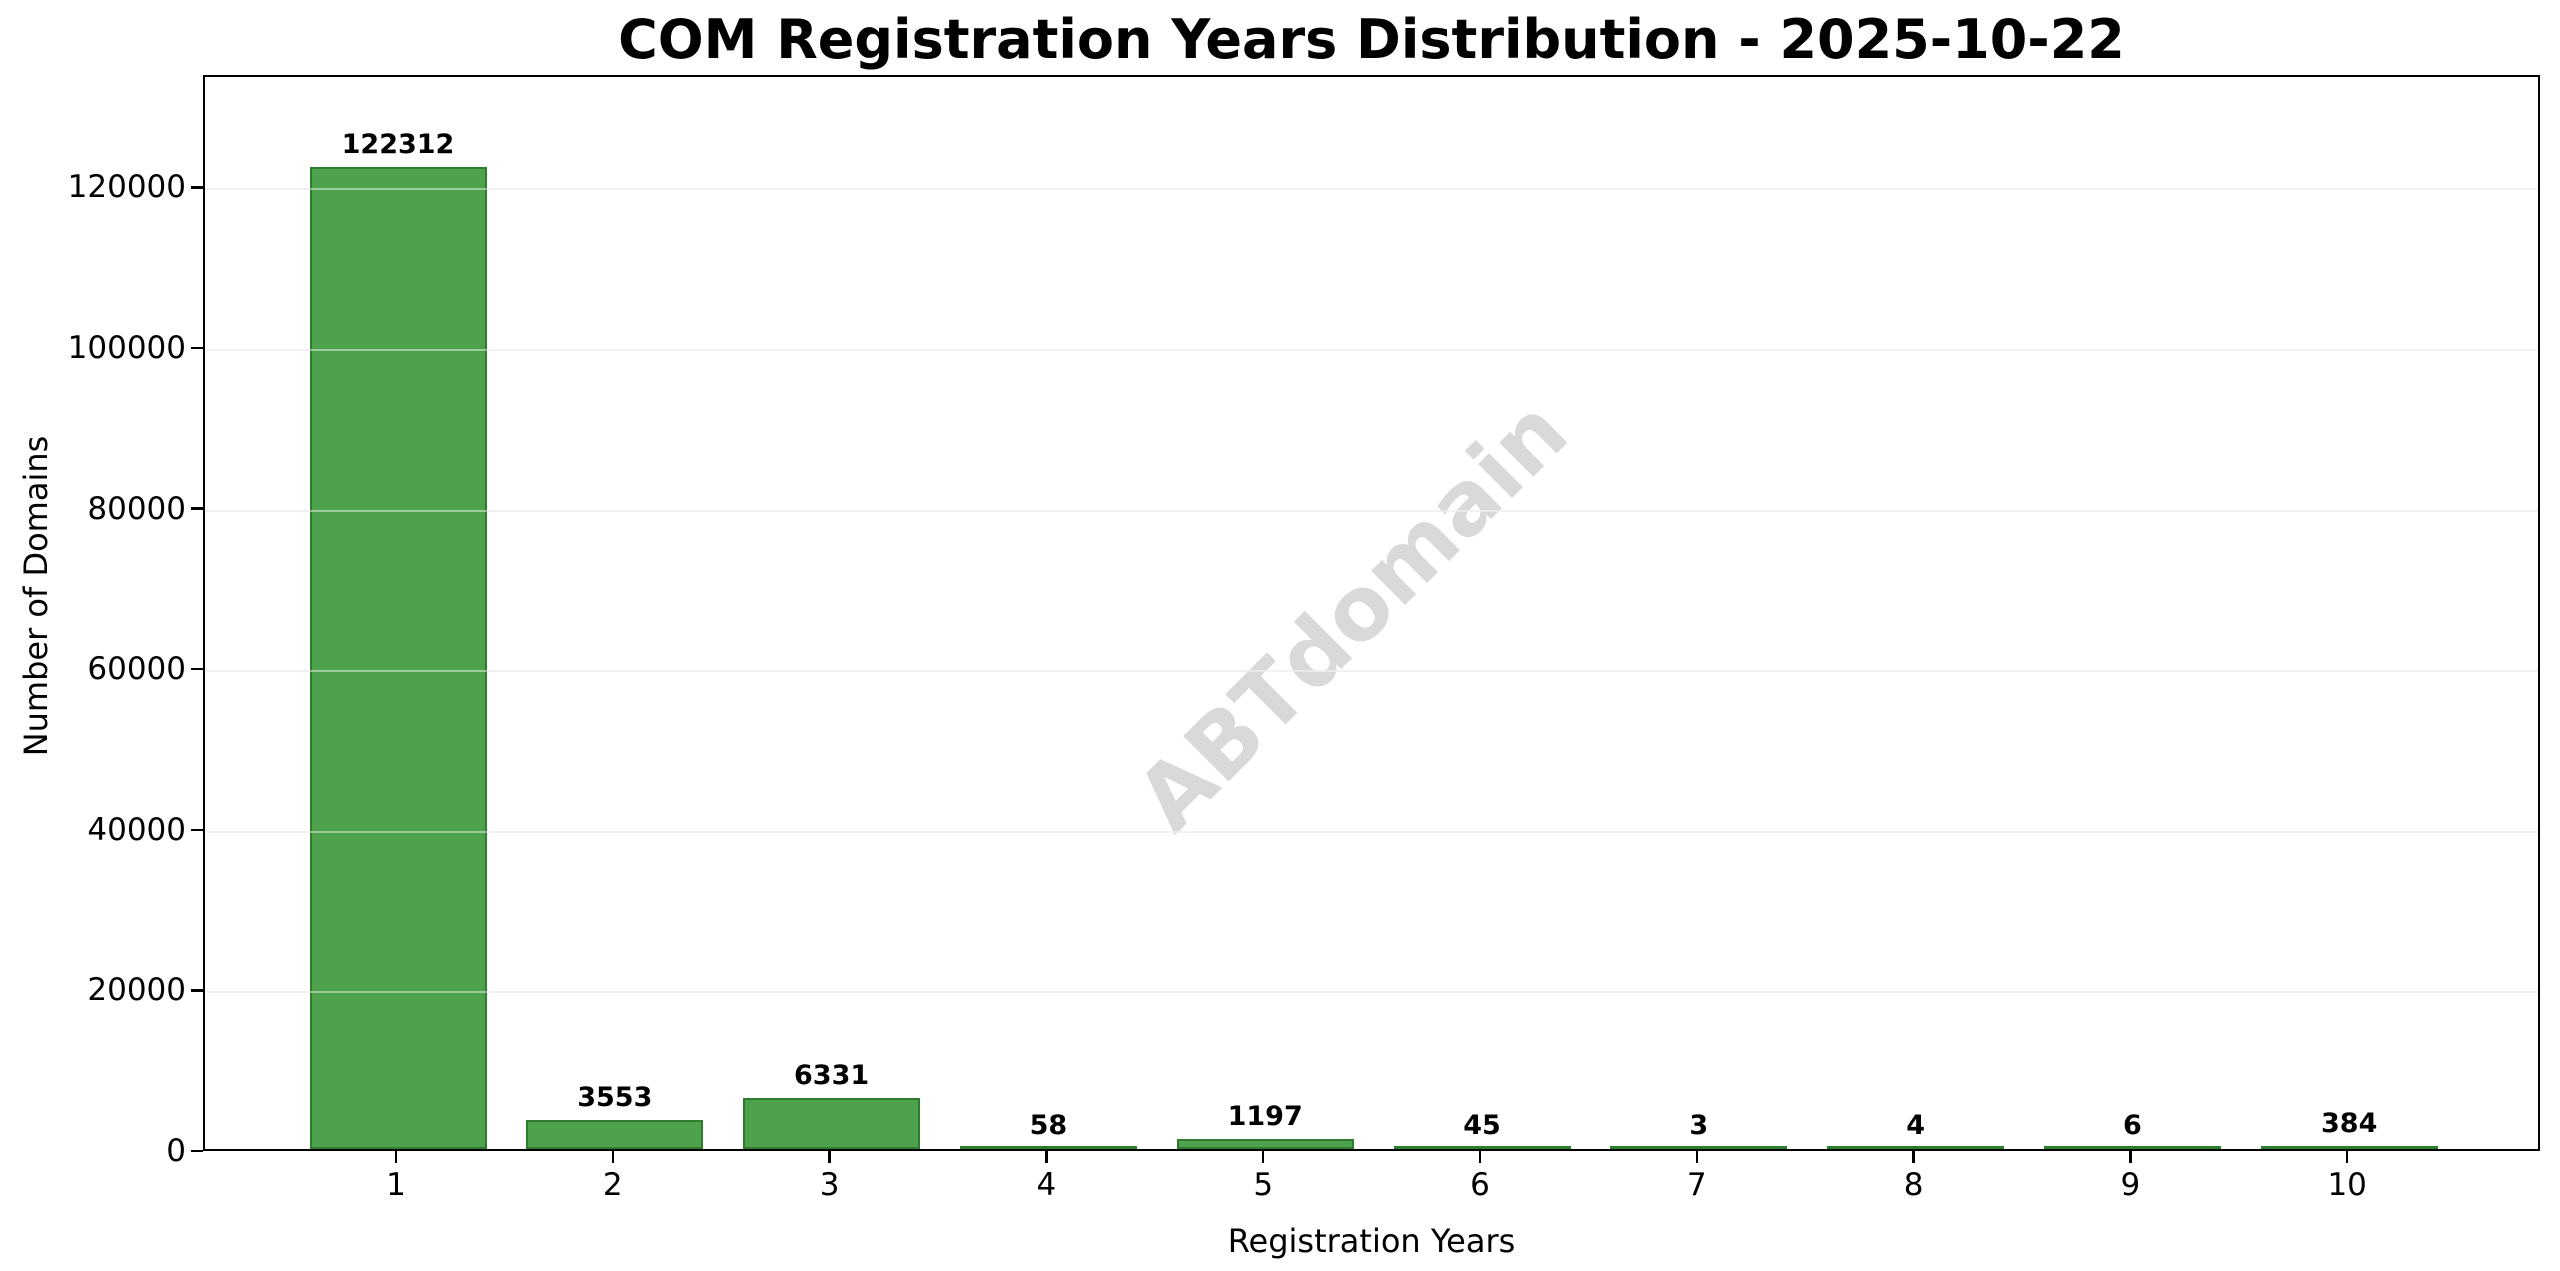  What do you see at coordinates (1915, 1125) in the screenshot?
I see `bar-value-label: 4` at bounding box center [1915, 1125].